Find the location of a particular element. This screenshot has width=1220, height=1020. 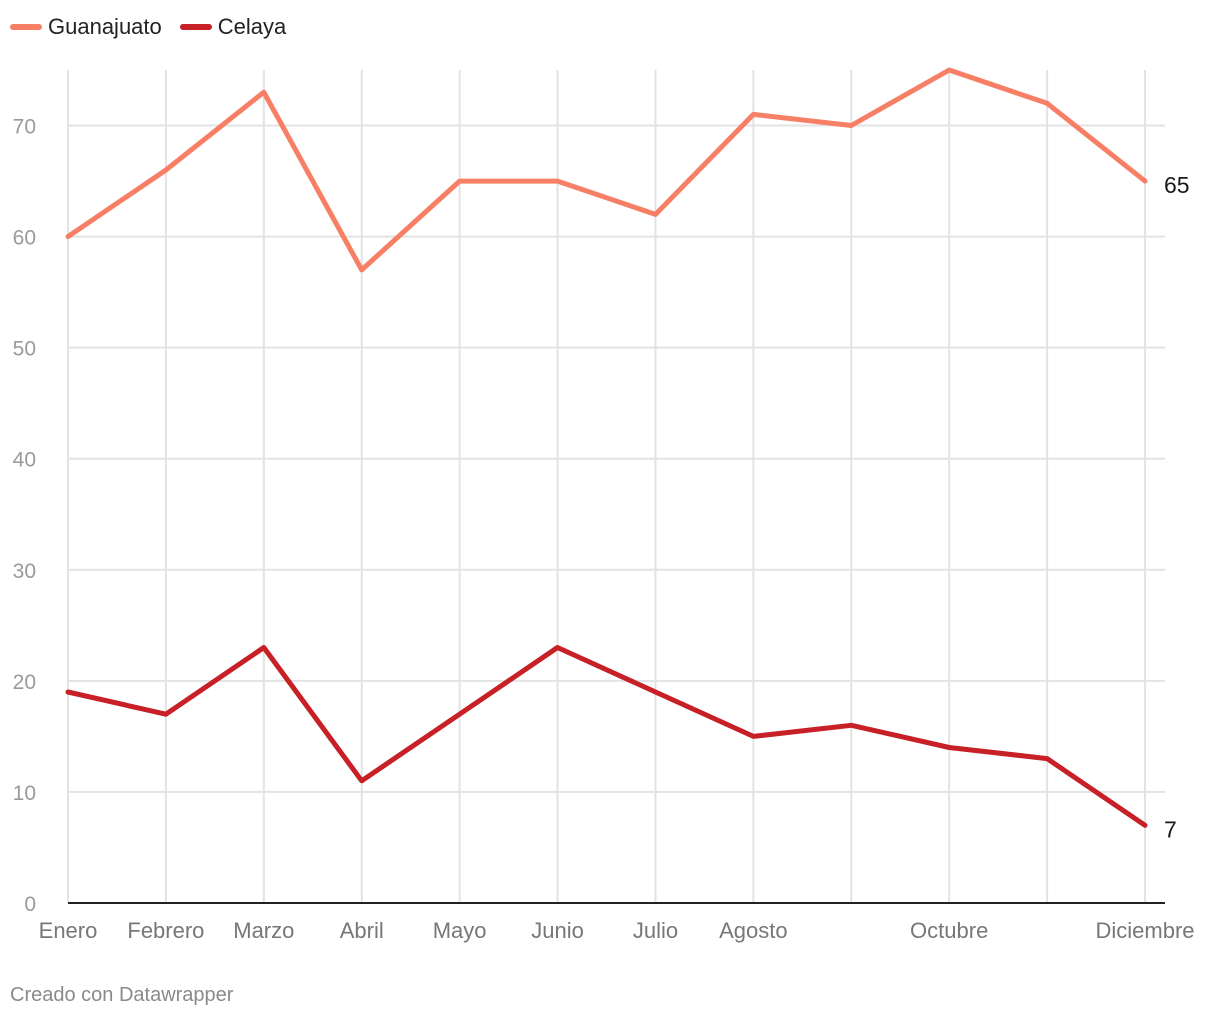

x-tick-label: Diciembre is located at coordinates (1144, 930).